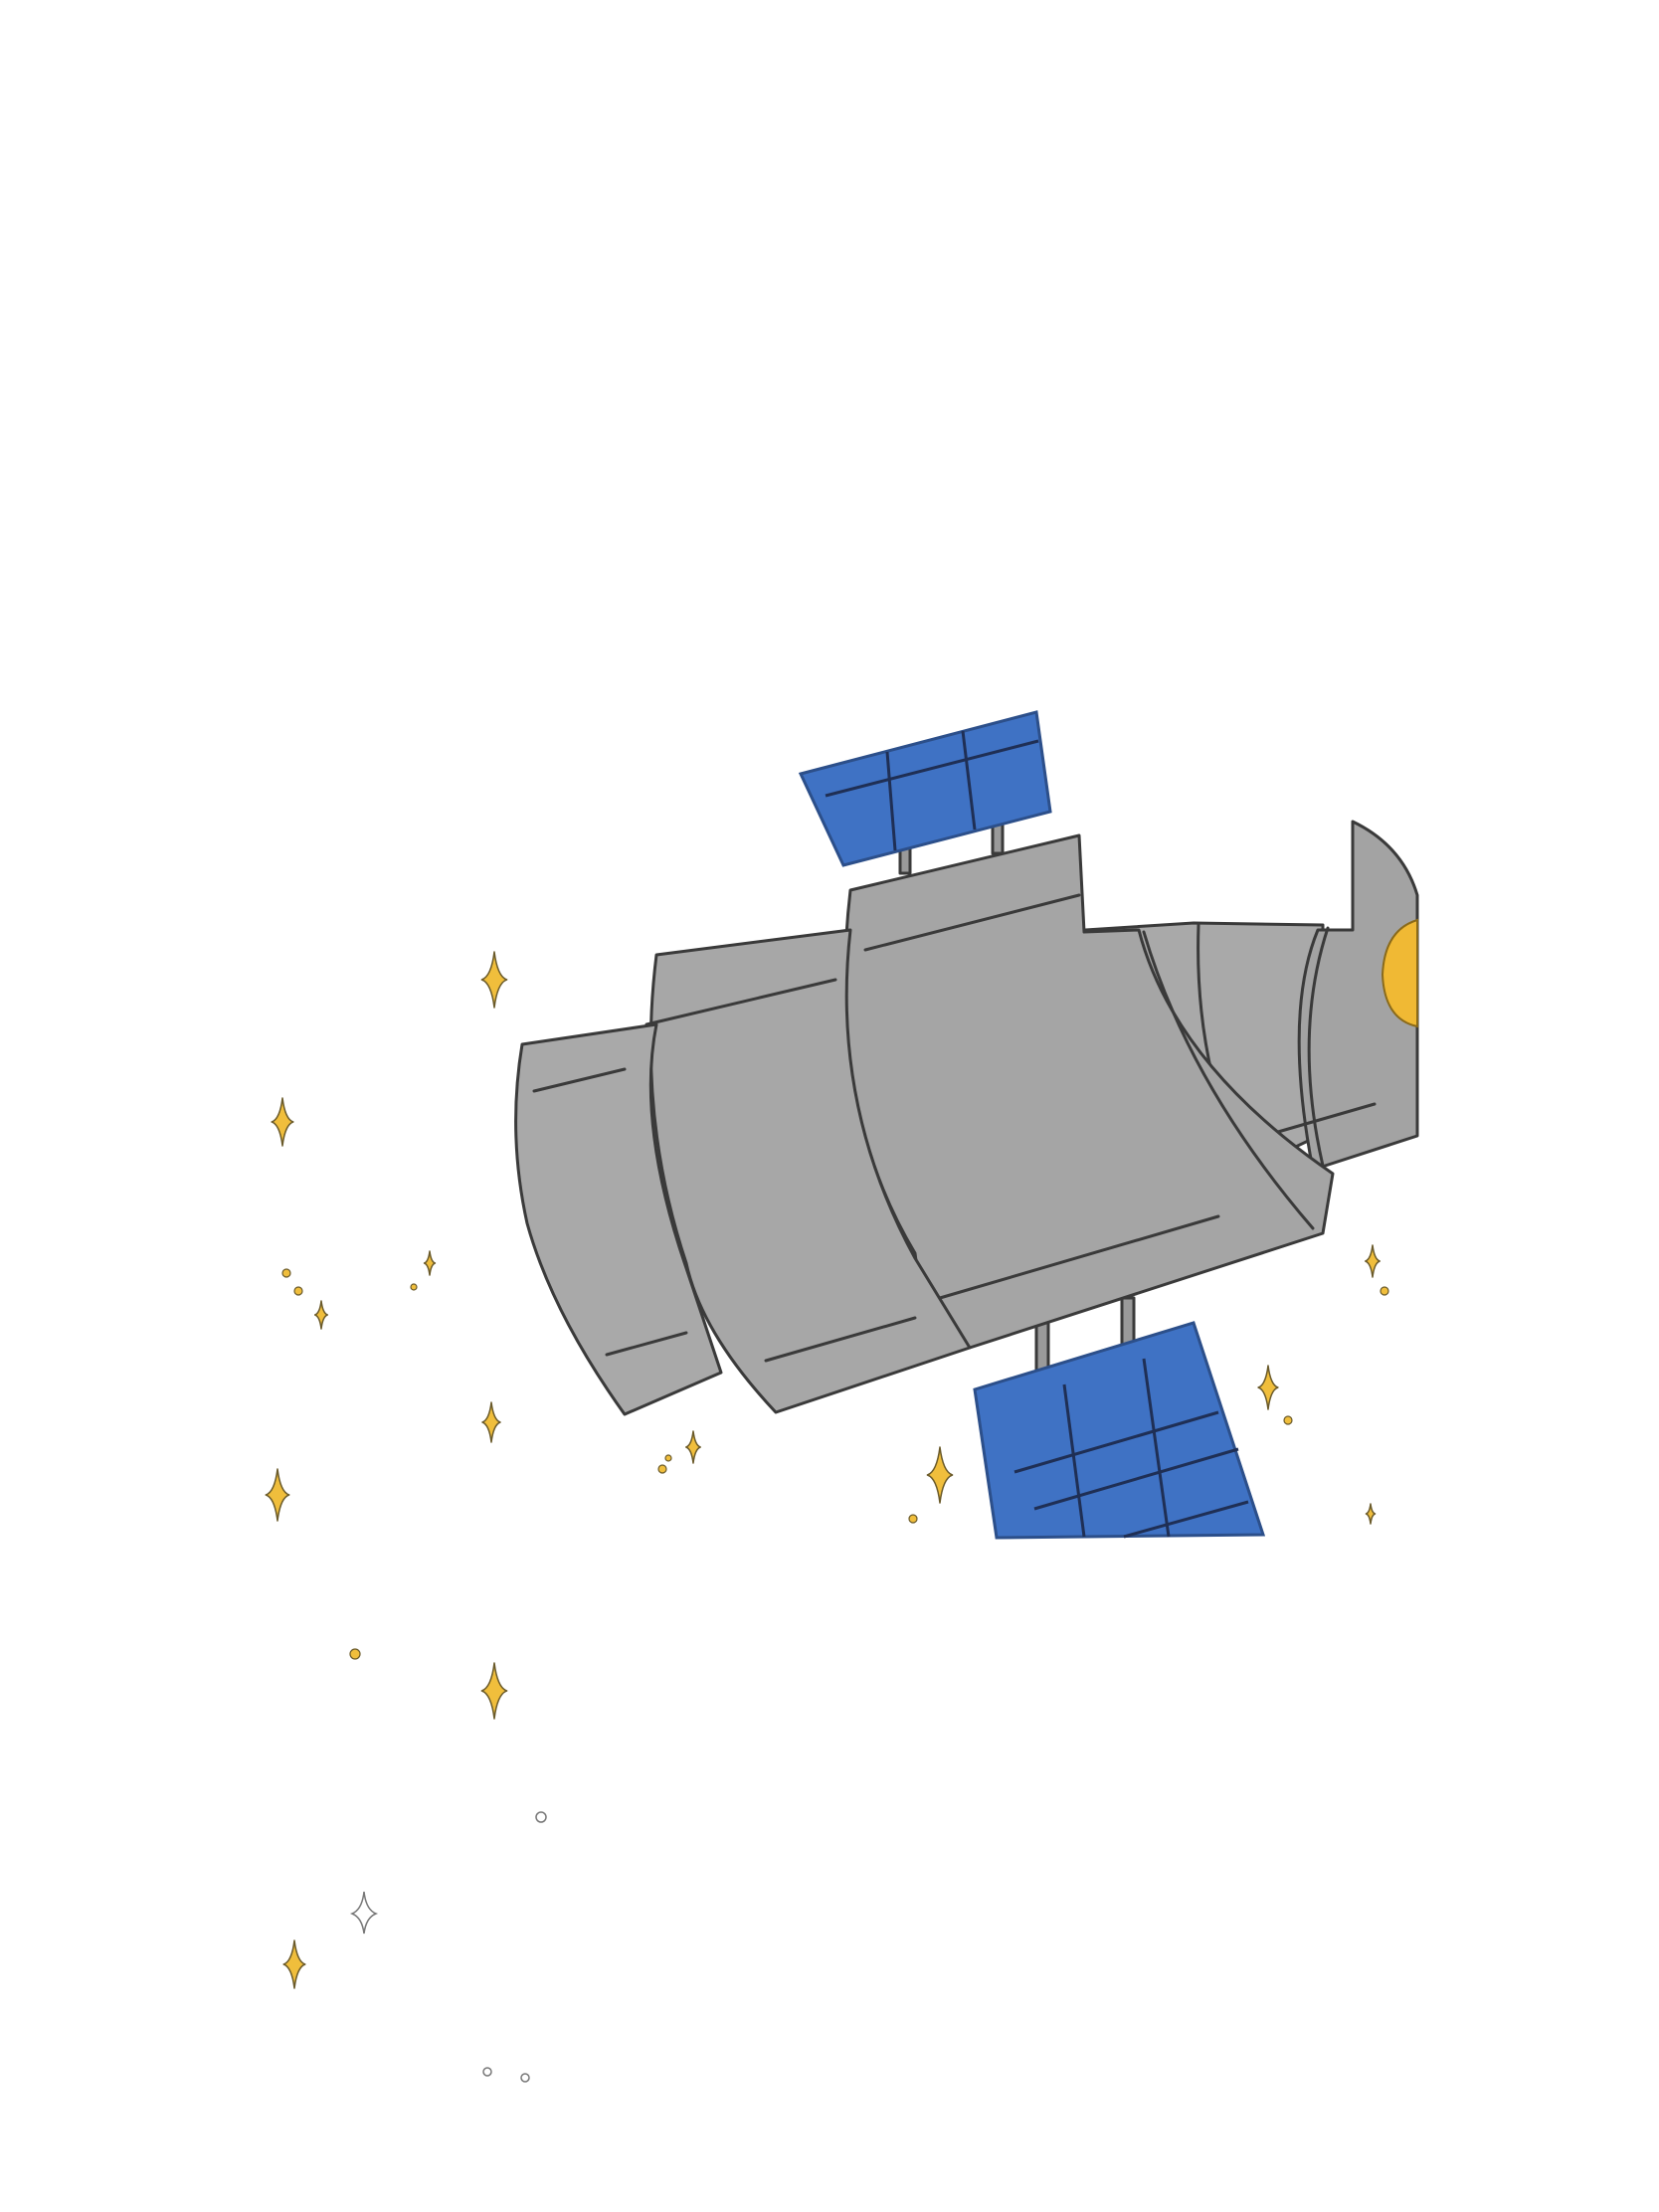  What do you see at coordinates (810, 1171) in the screenshot?
I see `second-segment` at bounding box center [810, 1171].